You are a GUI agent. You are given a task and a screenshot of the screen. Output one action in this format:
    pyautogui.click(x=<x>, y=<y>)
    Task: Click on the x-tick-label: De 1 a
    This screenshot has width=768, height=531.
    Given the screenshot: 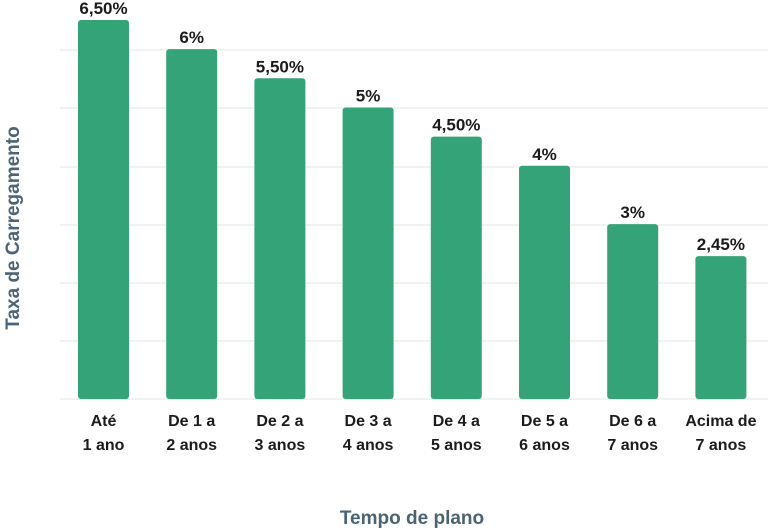 What is the action you would take?
    pyautogui.click(x=191, y=421)
    